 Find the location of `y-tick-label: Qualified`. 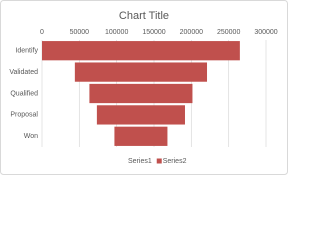

y-tick-label: Qualified is located at coordinates (24, 93).